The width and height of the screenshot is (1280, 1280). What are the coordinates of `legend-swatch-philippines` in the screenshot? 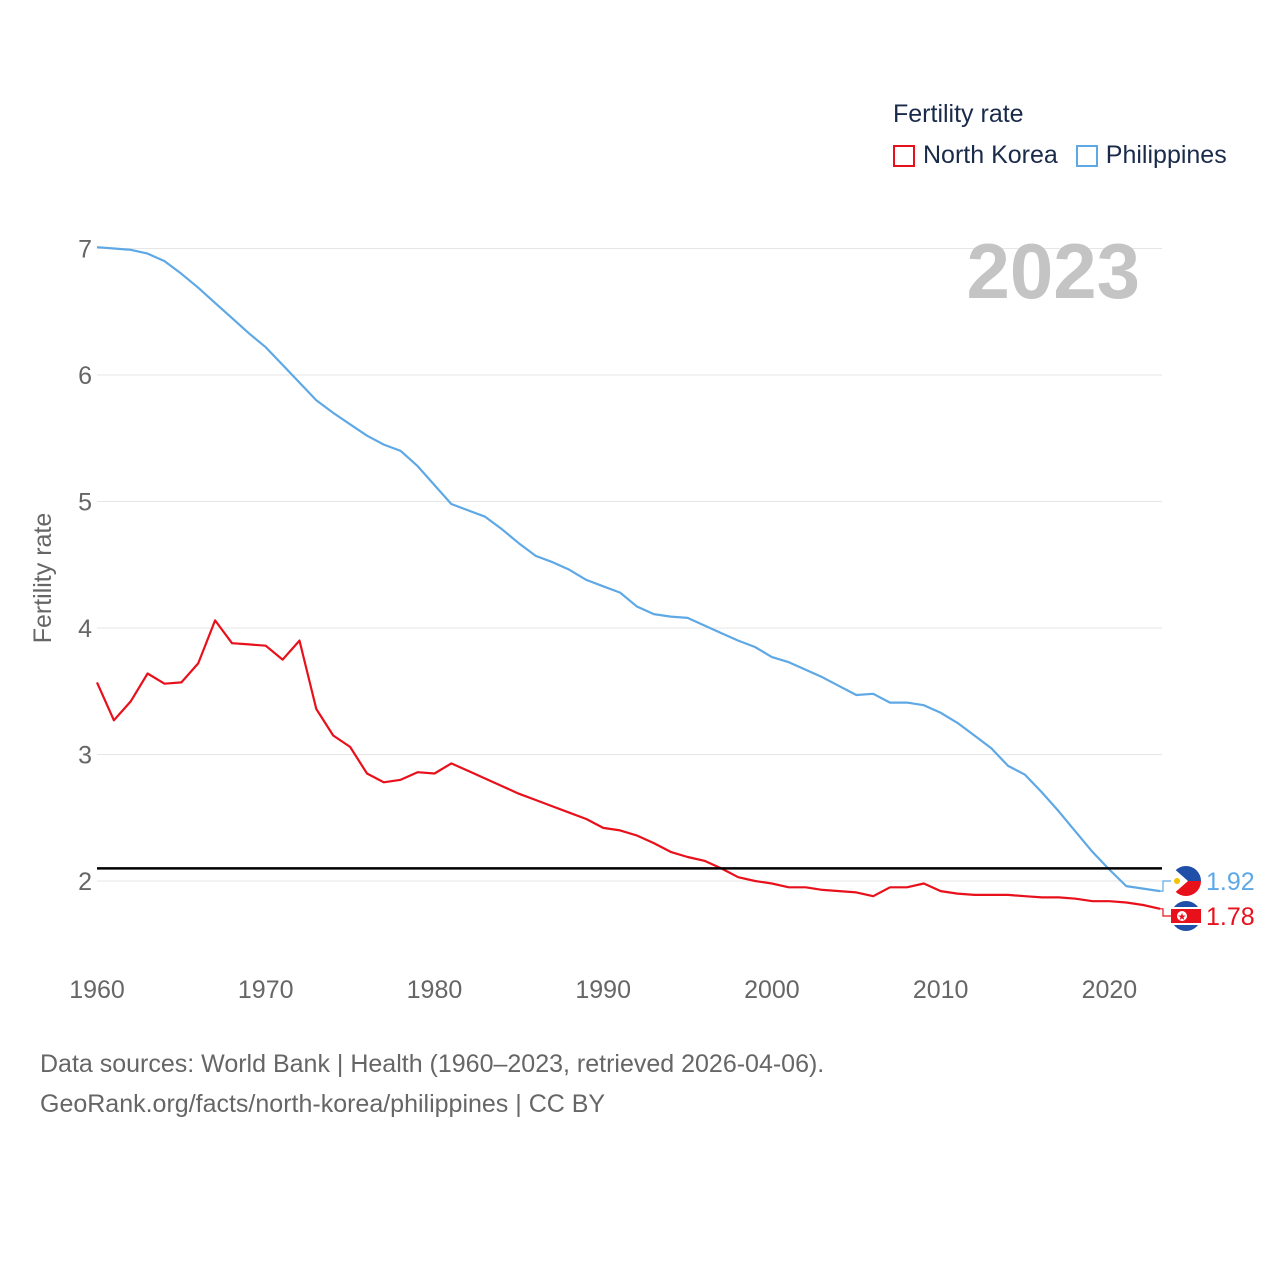 It's located at (1086, 155).